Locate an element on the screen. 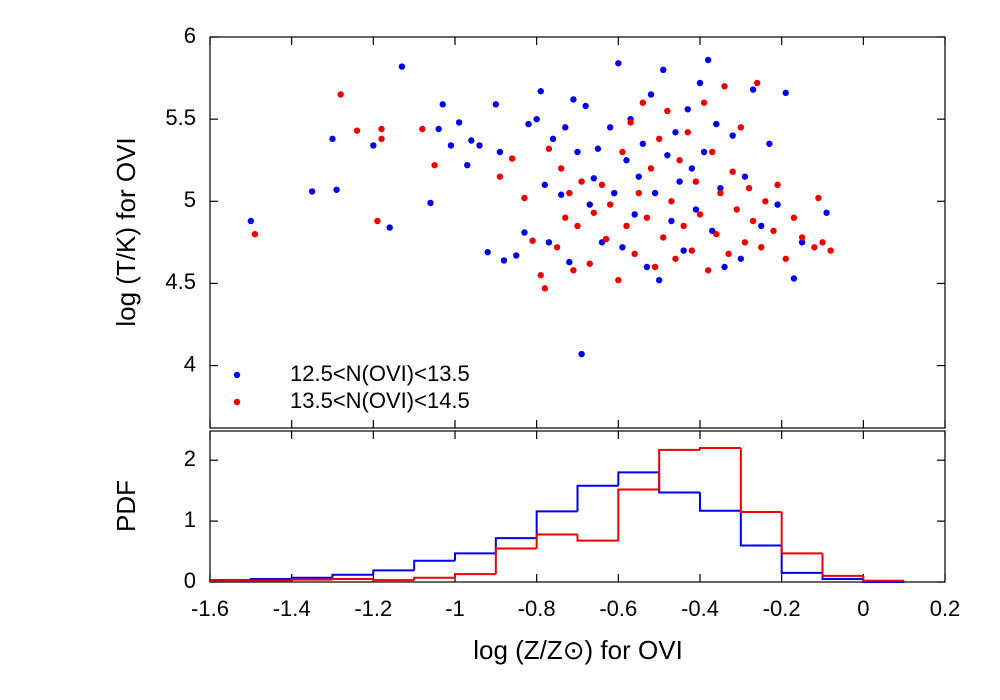  x-tick-label: 0.2 is located at coordinates (945, 608).